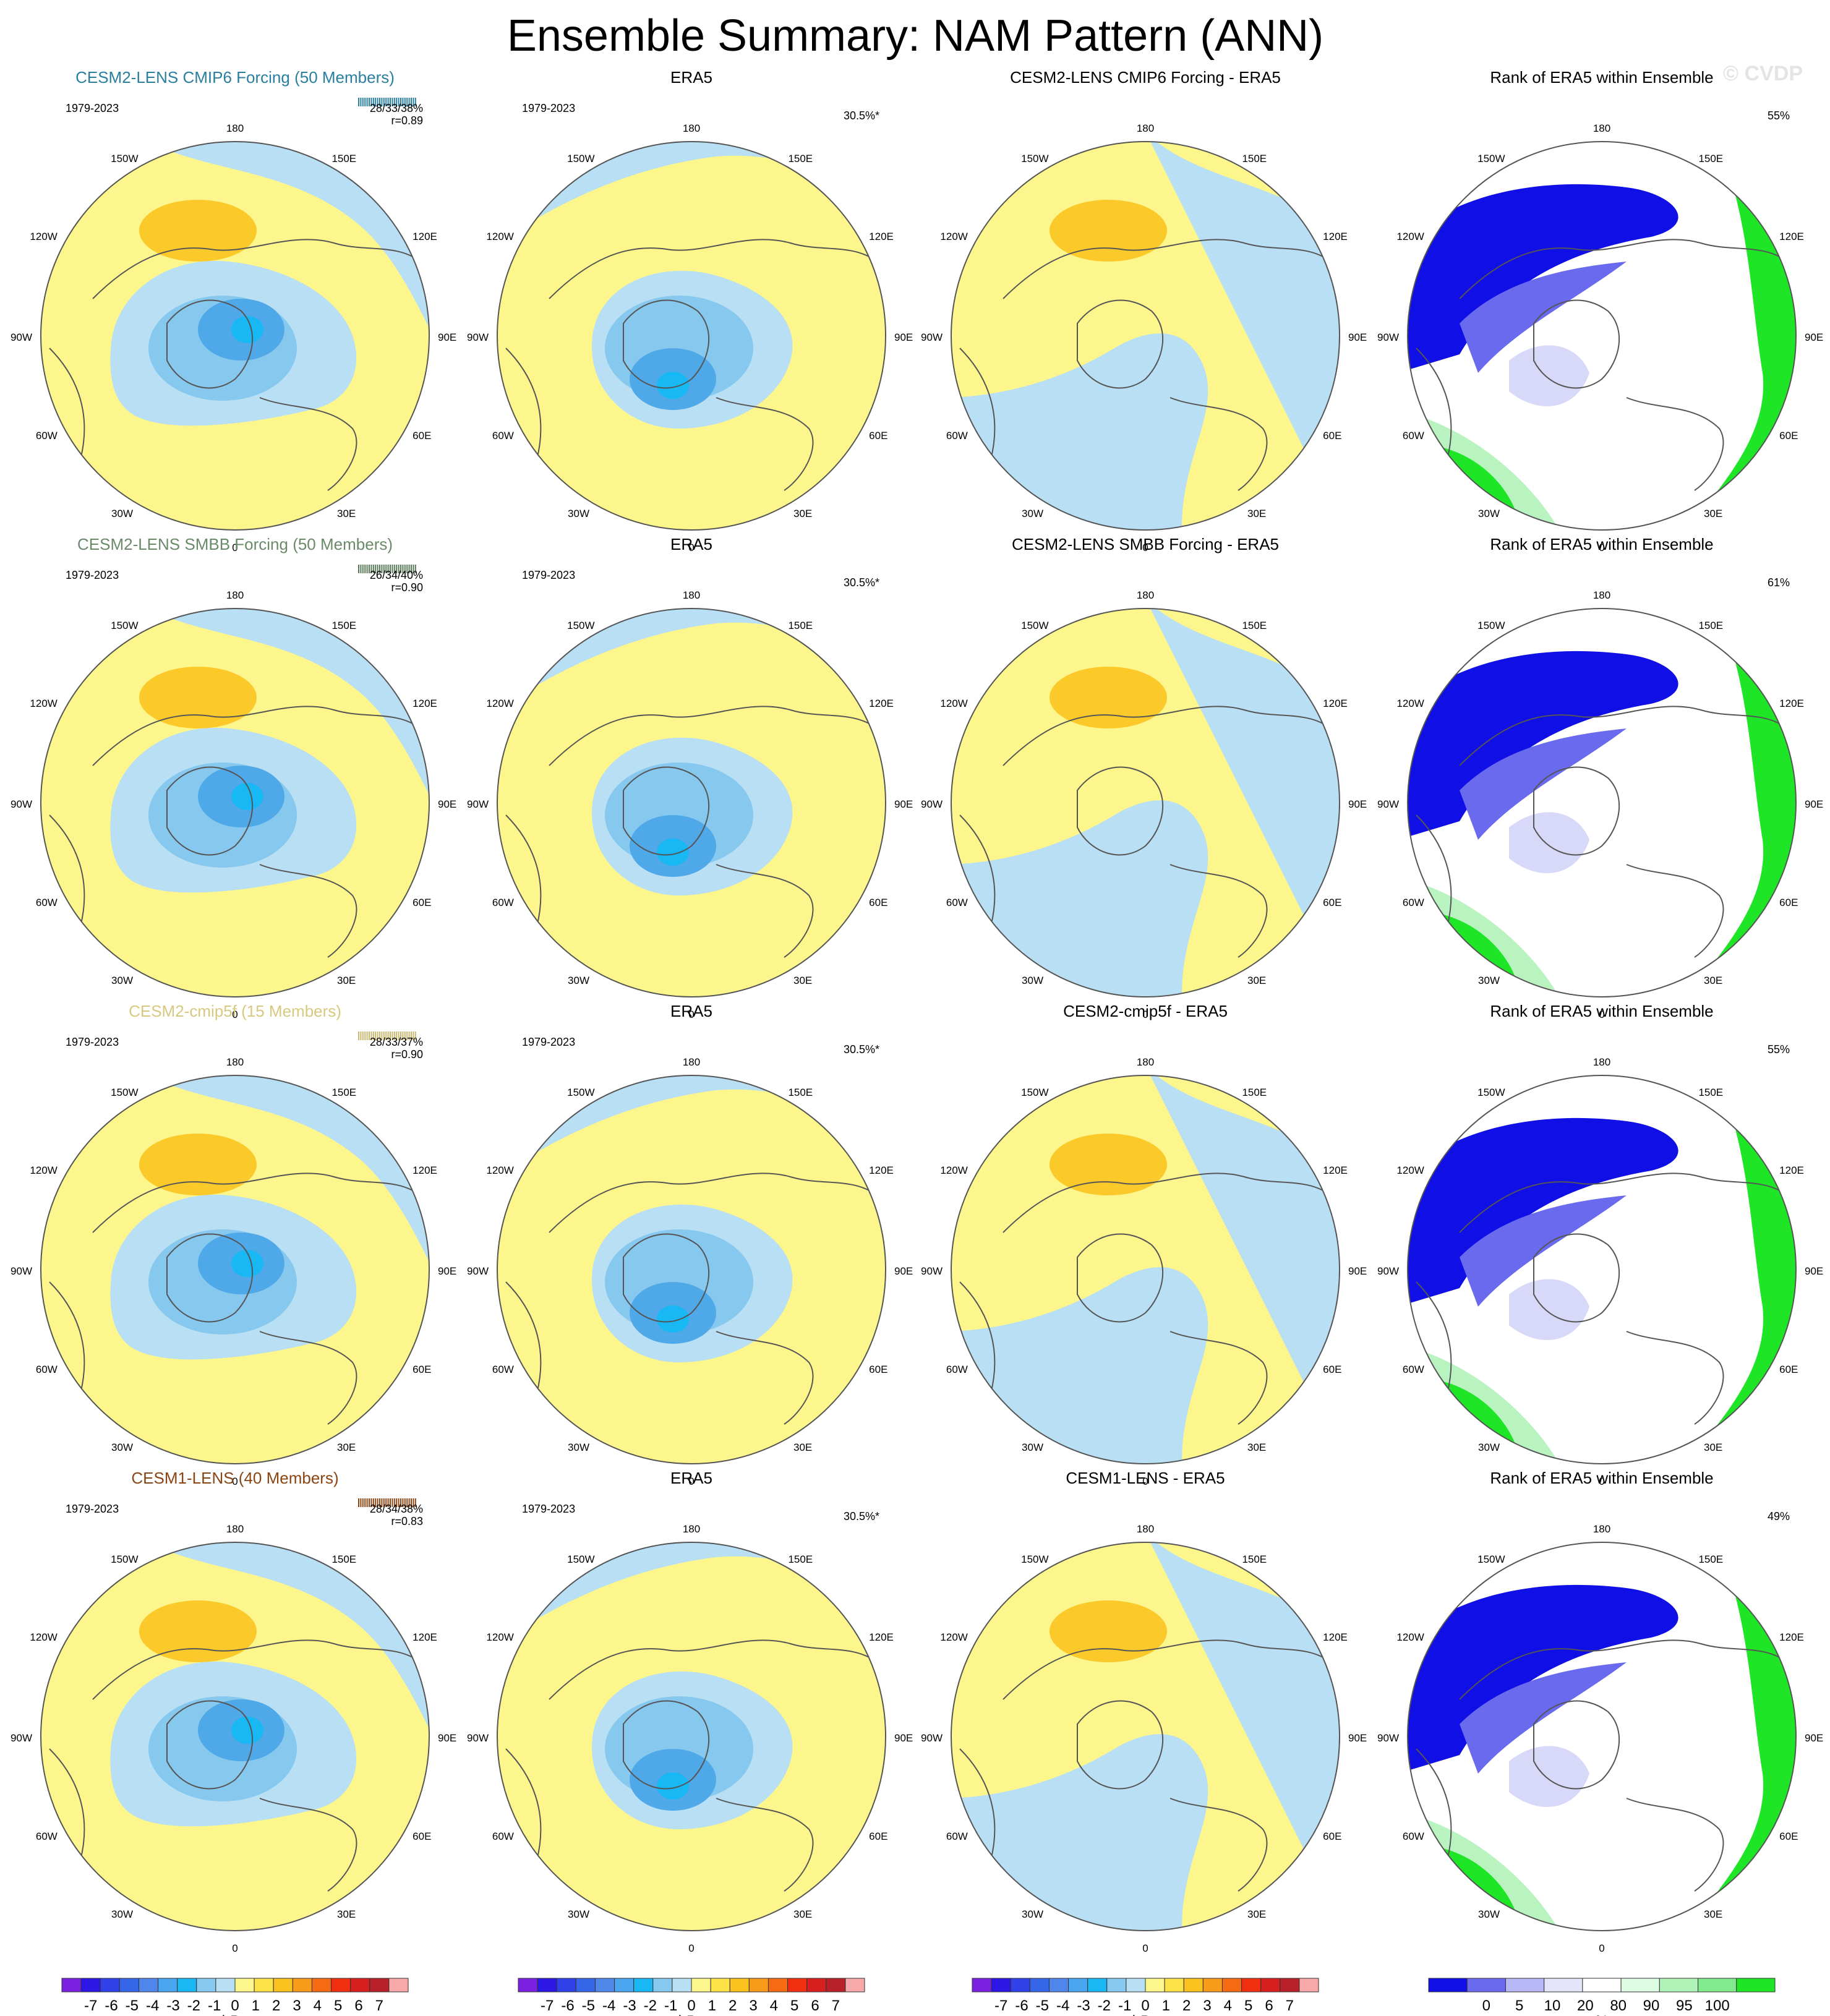 The image size is (1830, 2016). I want to click on colorbar-tick-label: -1, so click(670, 2005).